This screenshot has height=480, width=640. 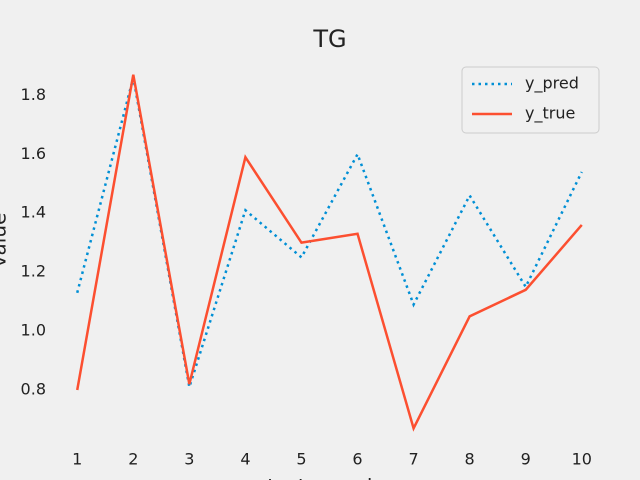 What do you see at coordinates (552, 84) in the screenshot?
I see `legend-label: y_pred` at bounding box center [552, 84].